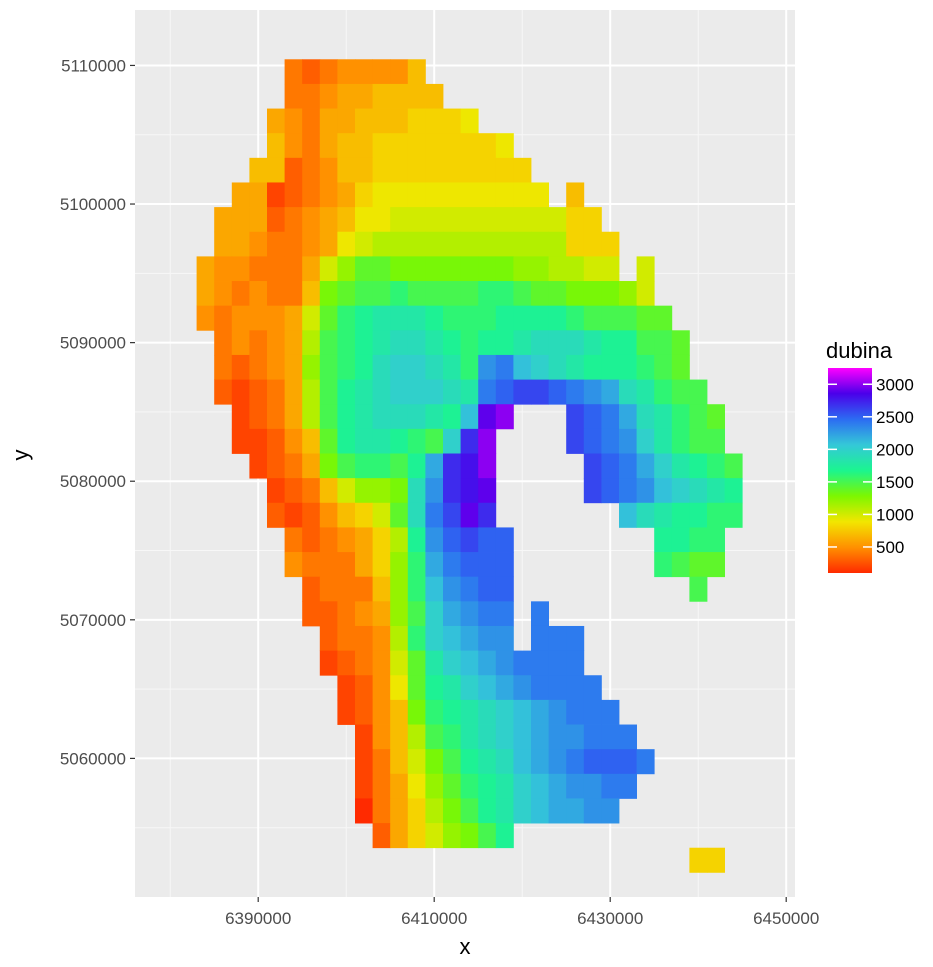 The width and height of the screenshot is (933, 967). What do you see at coordinates (786, 918) in the screenshot?
I see `x-tick-label: 6450000` at bounding box center [786, 918].